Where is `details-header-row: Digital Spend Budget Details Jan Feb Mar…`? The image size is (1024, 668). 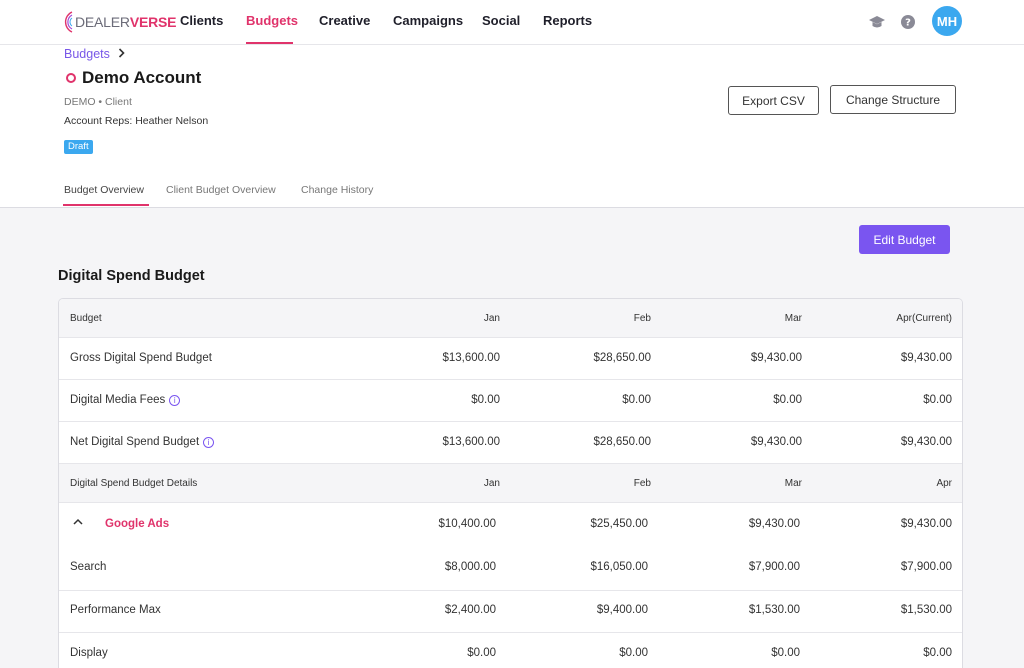 details-header-row: Digital Spend Budget Details Jan Feb Mar… is located at coordinates (510, 483).